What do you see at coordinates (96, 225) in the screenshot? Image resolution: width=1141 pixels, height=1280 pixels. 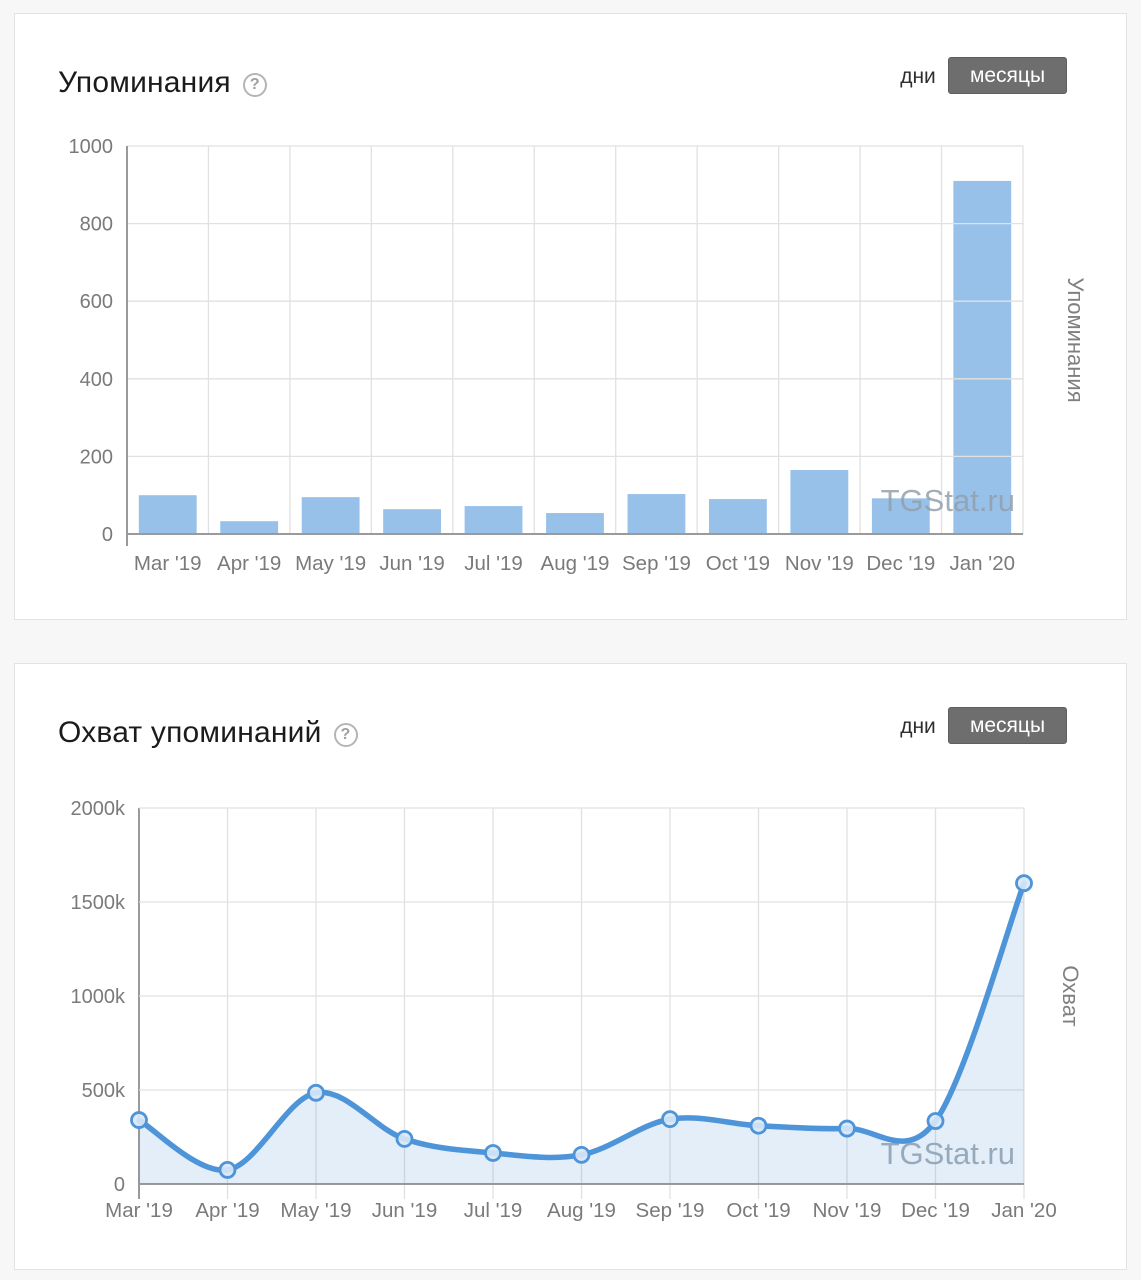 I see `y-tick-label: 800` at bounding box center [96, 225].